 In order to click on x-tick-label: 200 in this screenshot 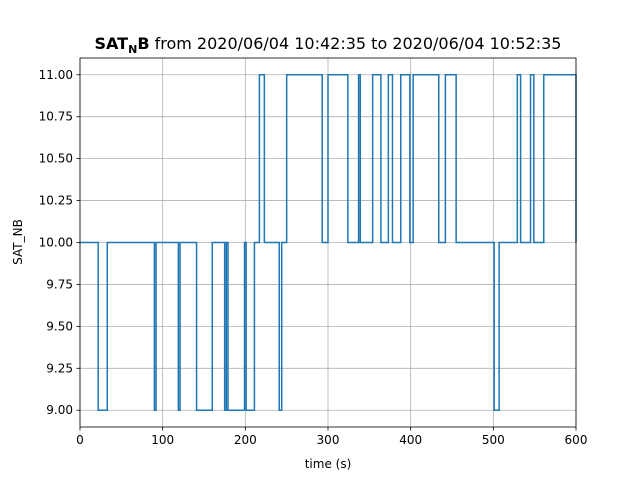, I will do `click(245, 440)`.